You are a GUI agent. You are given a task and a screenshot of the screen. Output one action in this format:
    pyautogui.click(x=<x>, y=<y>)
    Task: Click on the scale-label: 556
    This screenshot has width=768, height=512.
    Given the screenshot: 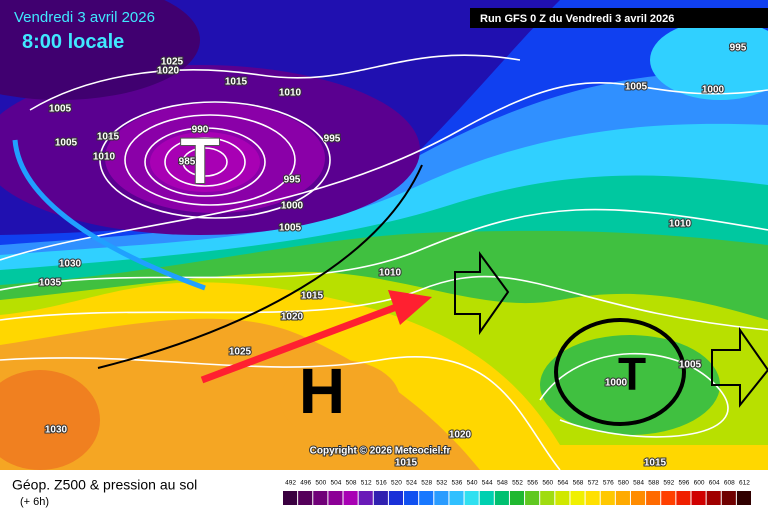 What is the action you would take?
    pyautogui.click(x=532, y=483)
    